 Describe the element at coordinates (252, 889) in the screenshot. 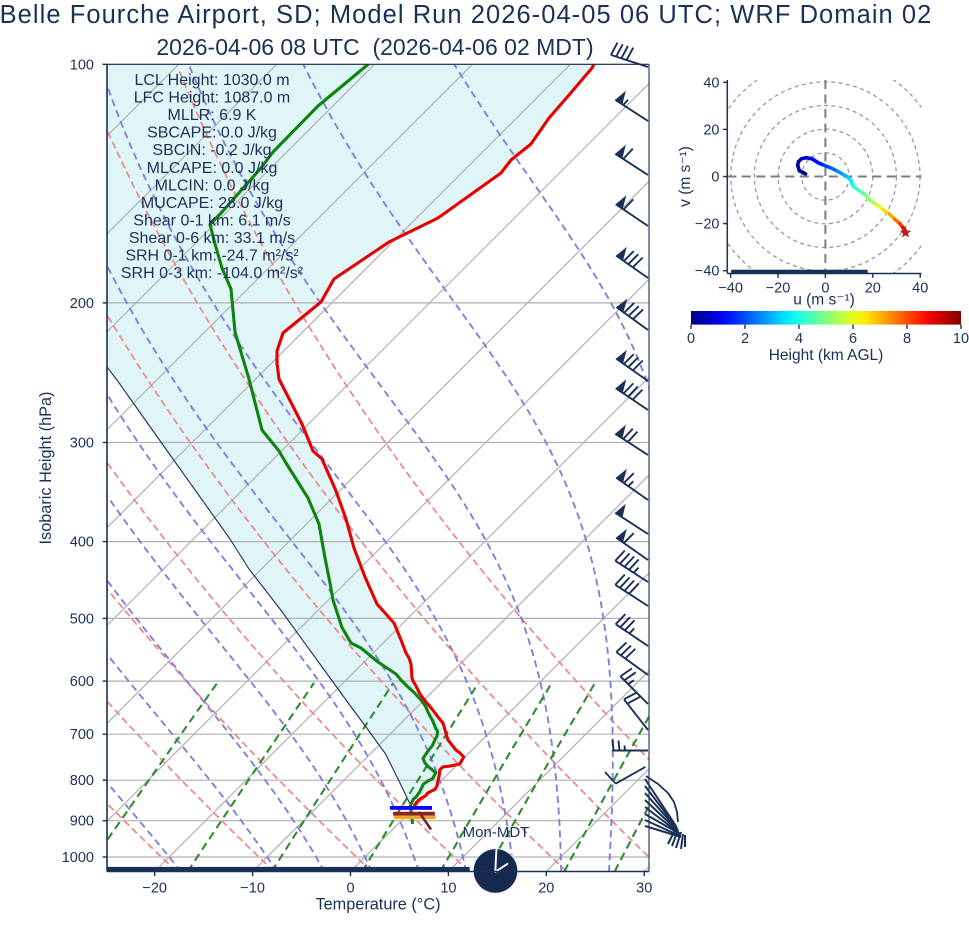

I see `svg-text: −10` at that location.